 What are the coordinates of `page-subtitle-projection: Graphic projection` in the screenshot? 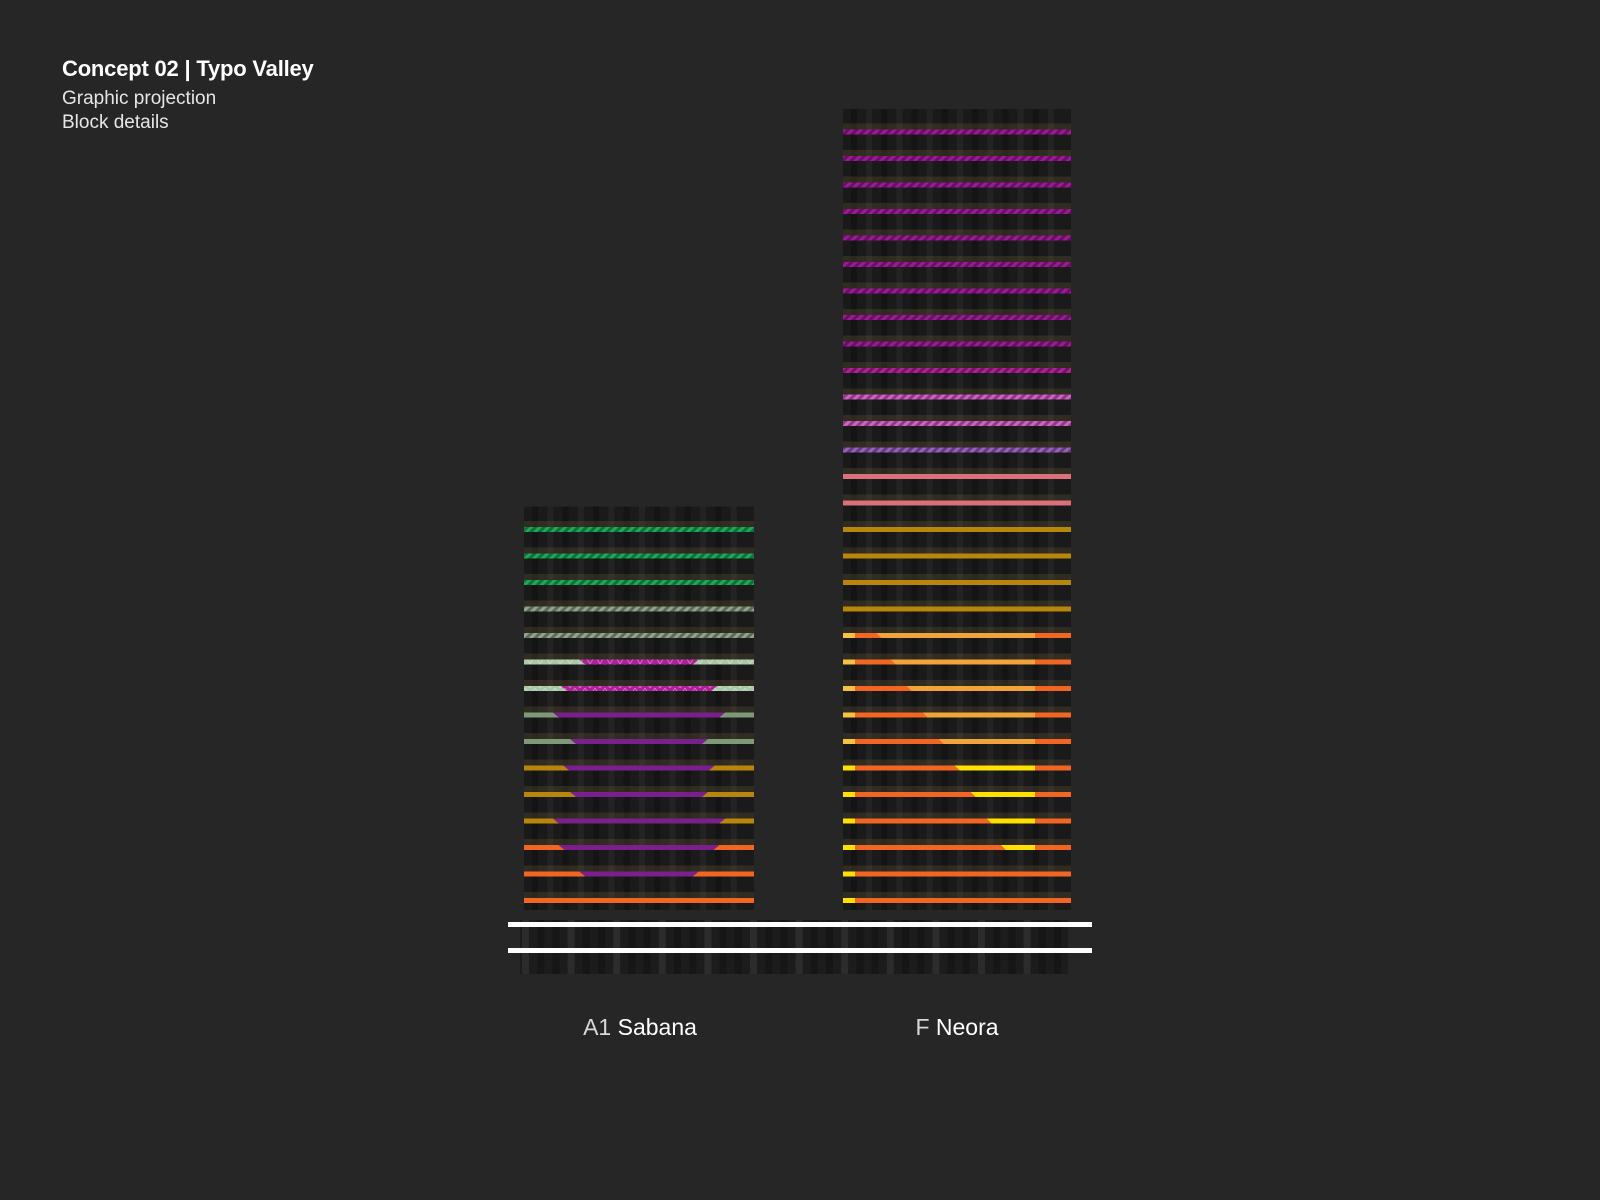 It's located at (139, 98).